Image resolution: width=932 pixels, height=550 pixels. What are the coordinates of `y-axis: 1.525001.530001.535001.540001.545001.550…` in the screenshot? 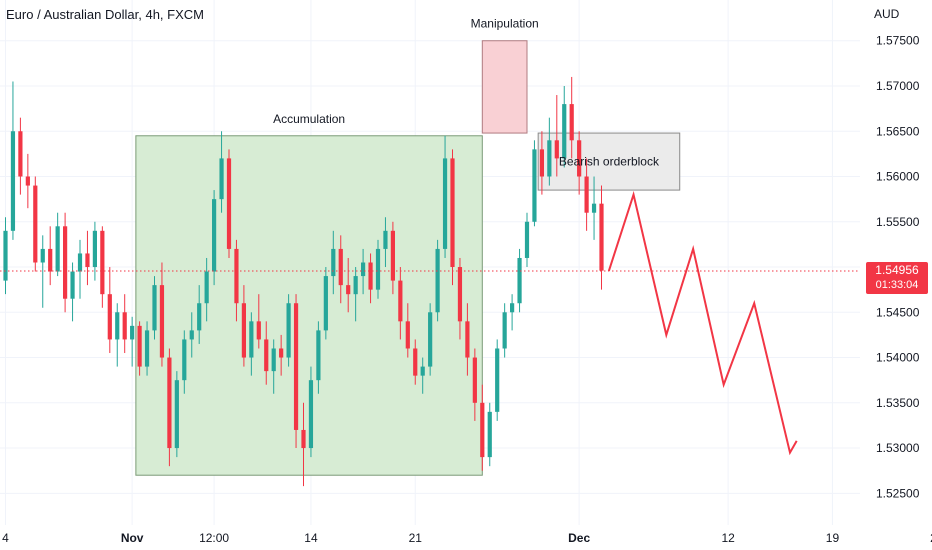 It's located at (898, 267).